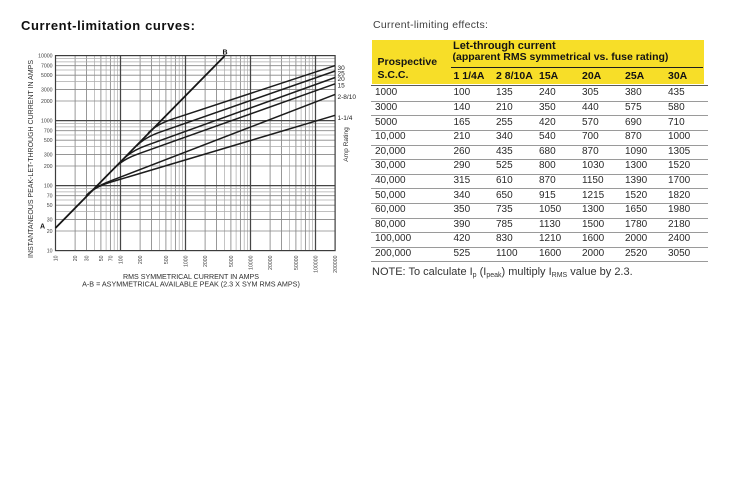 This screenshot has height=486, width=748. What do you see at coordinates (271, 262) in the screenshot?
I see `svg-text: 20000` at bounding box center [271, 262].